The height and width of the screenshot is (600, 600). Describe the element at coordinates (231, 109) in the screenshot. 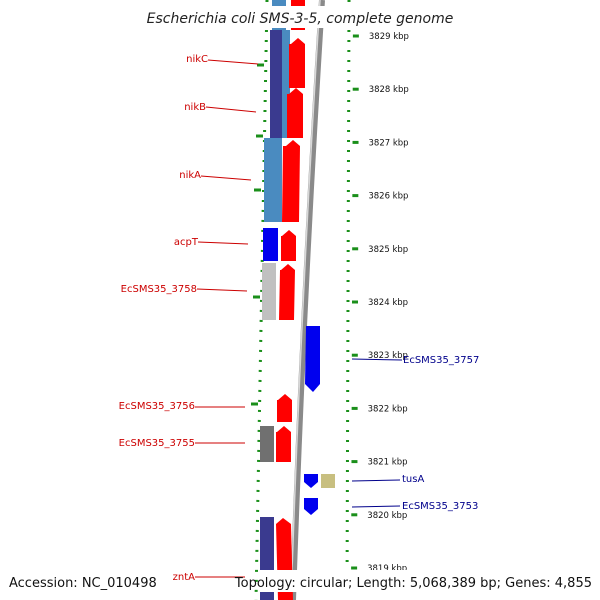

I see `leader-line-nikb` at that location.